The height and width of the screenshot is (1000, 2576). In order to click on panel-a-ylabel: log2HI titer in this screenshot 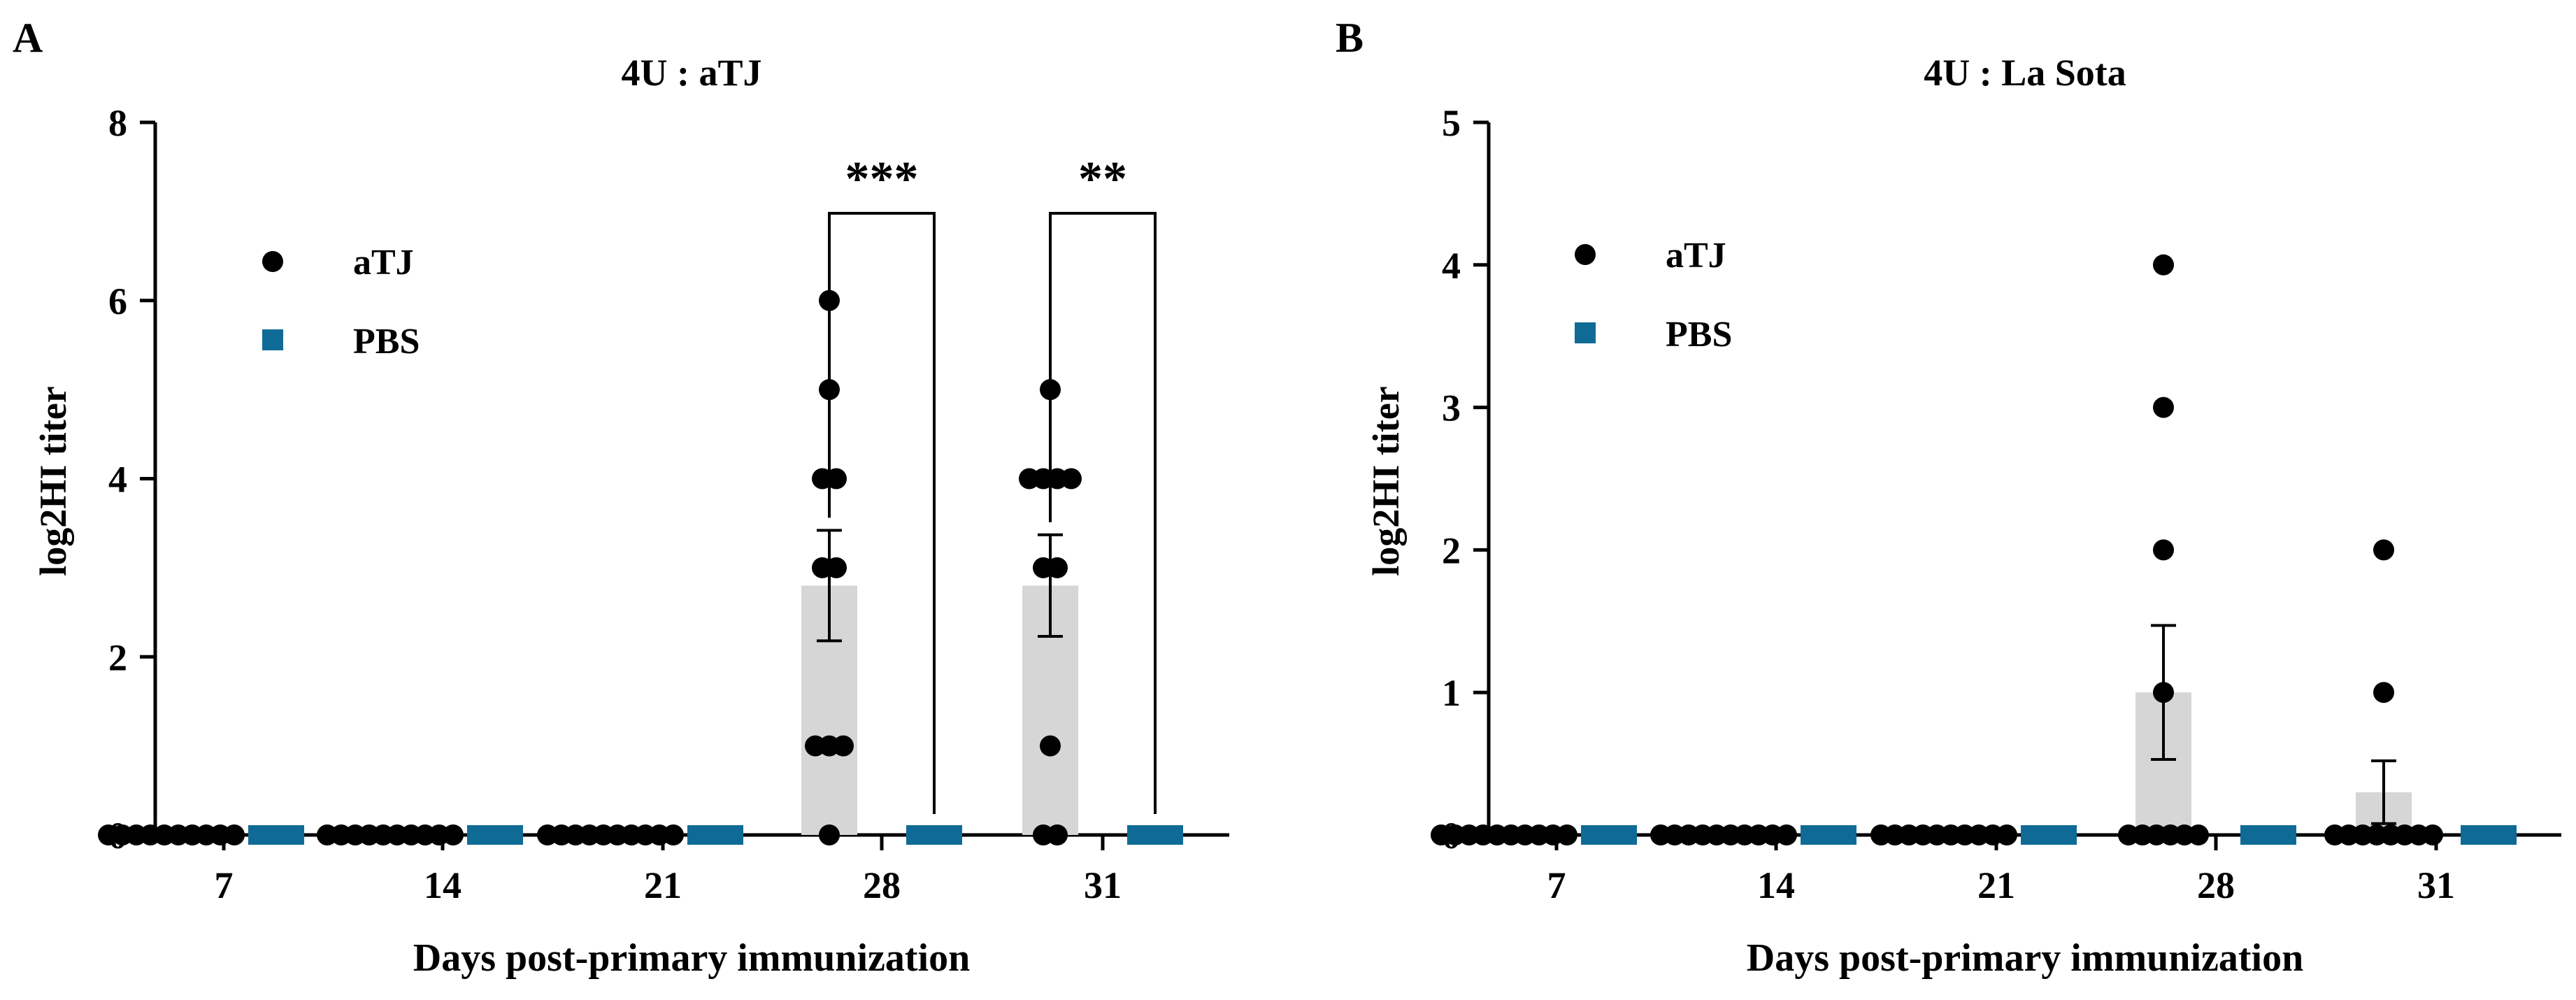, I will do `click(53, 481)`.